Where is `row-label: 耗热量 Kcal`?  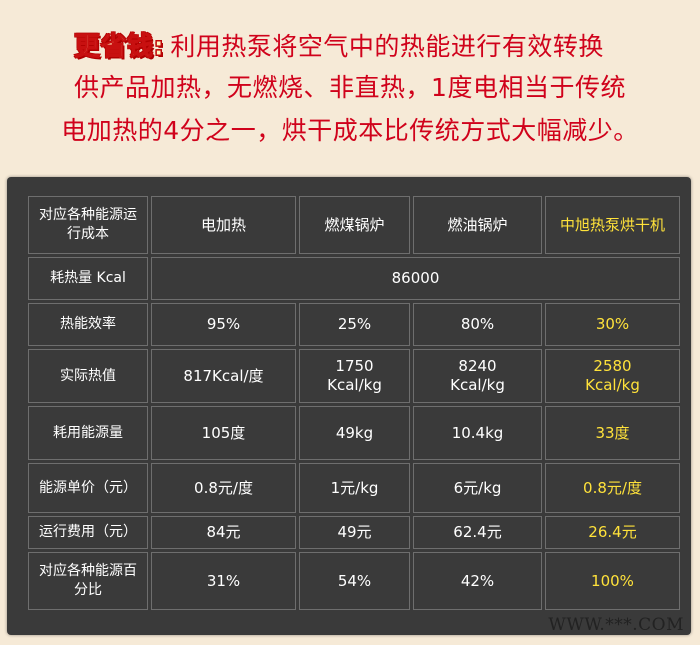
row-label: 耗热量 Kcal is located at coordinates (88, 278).